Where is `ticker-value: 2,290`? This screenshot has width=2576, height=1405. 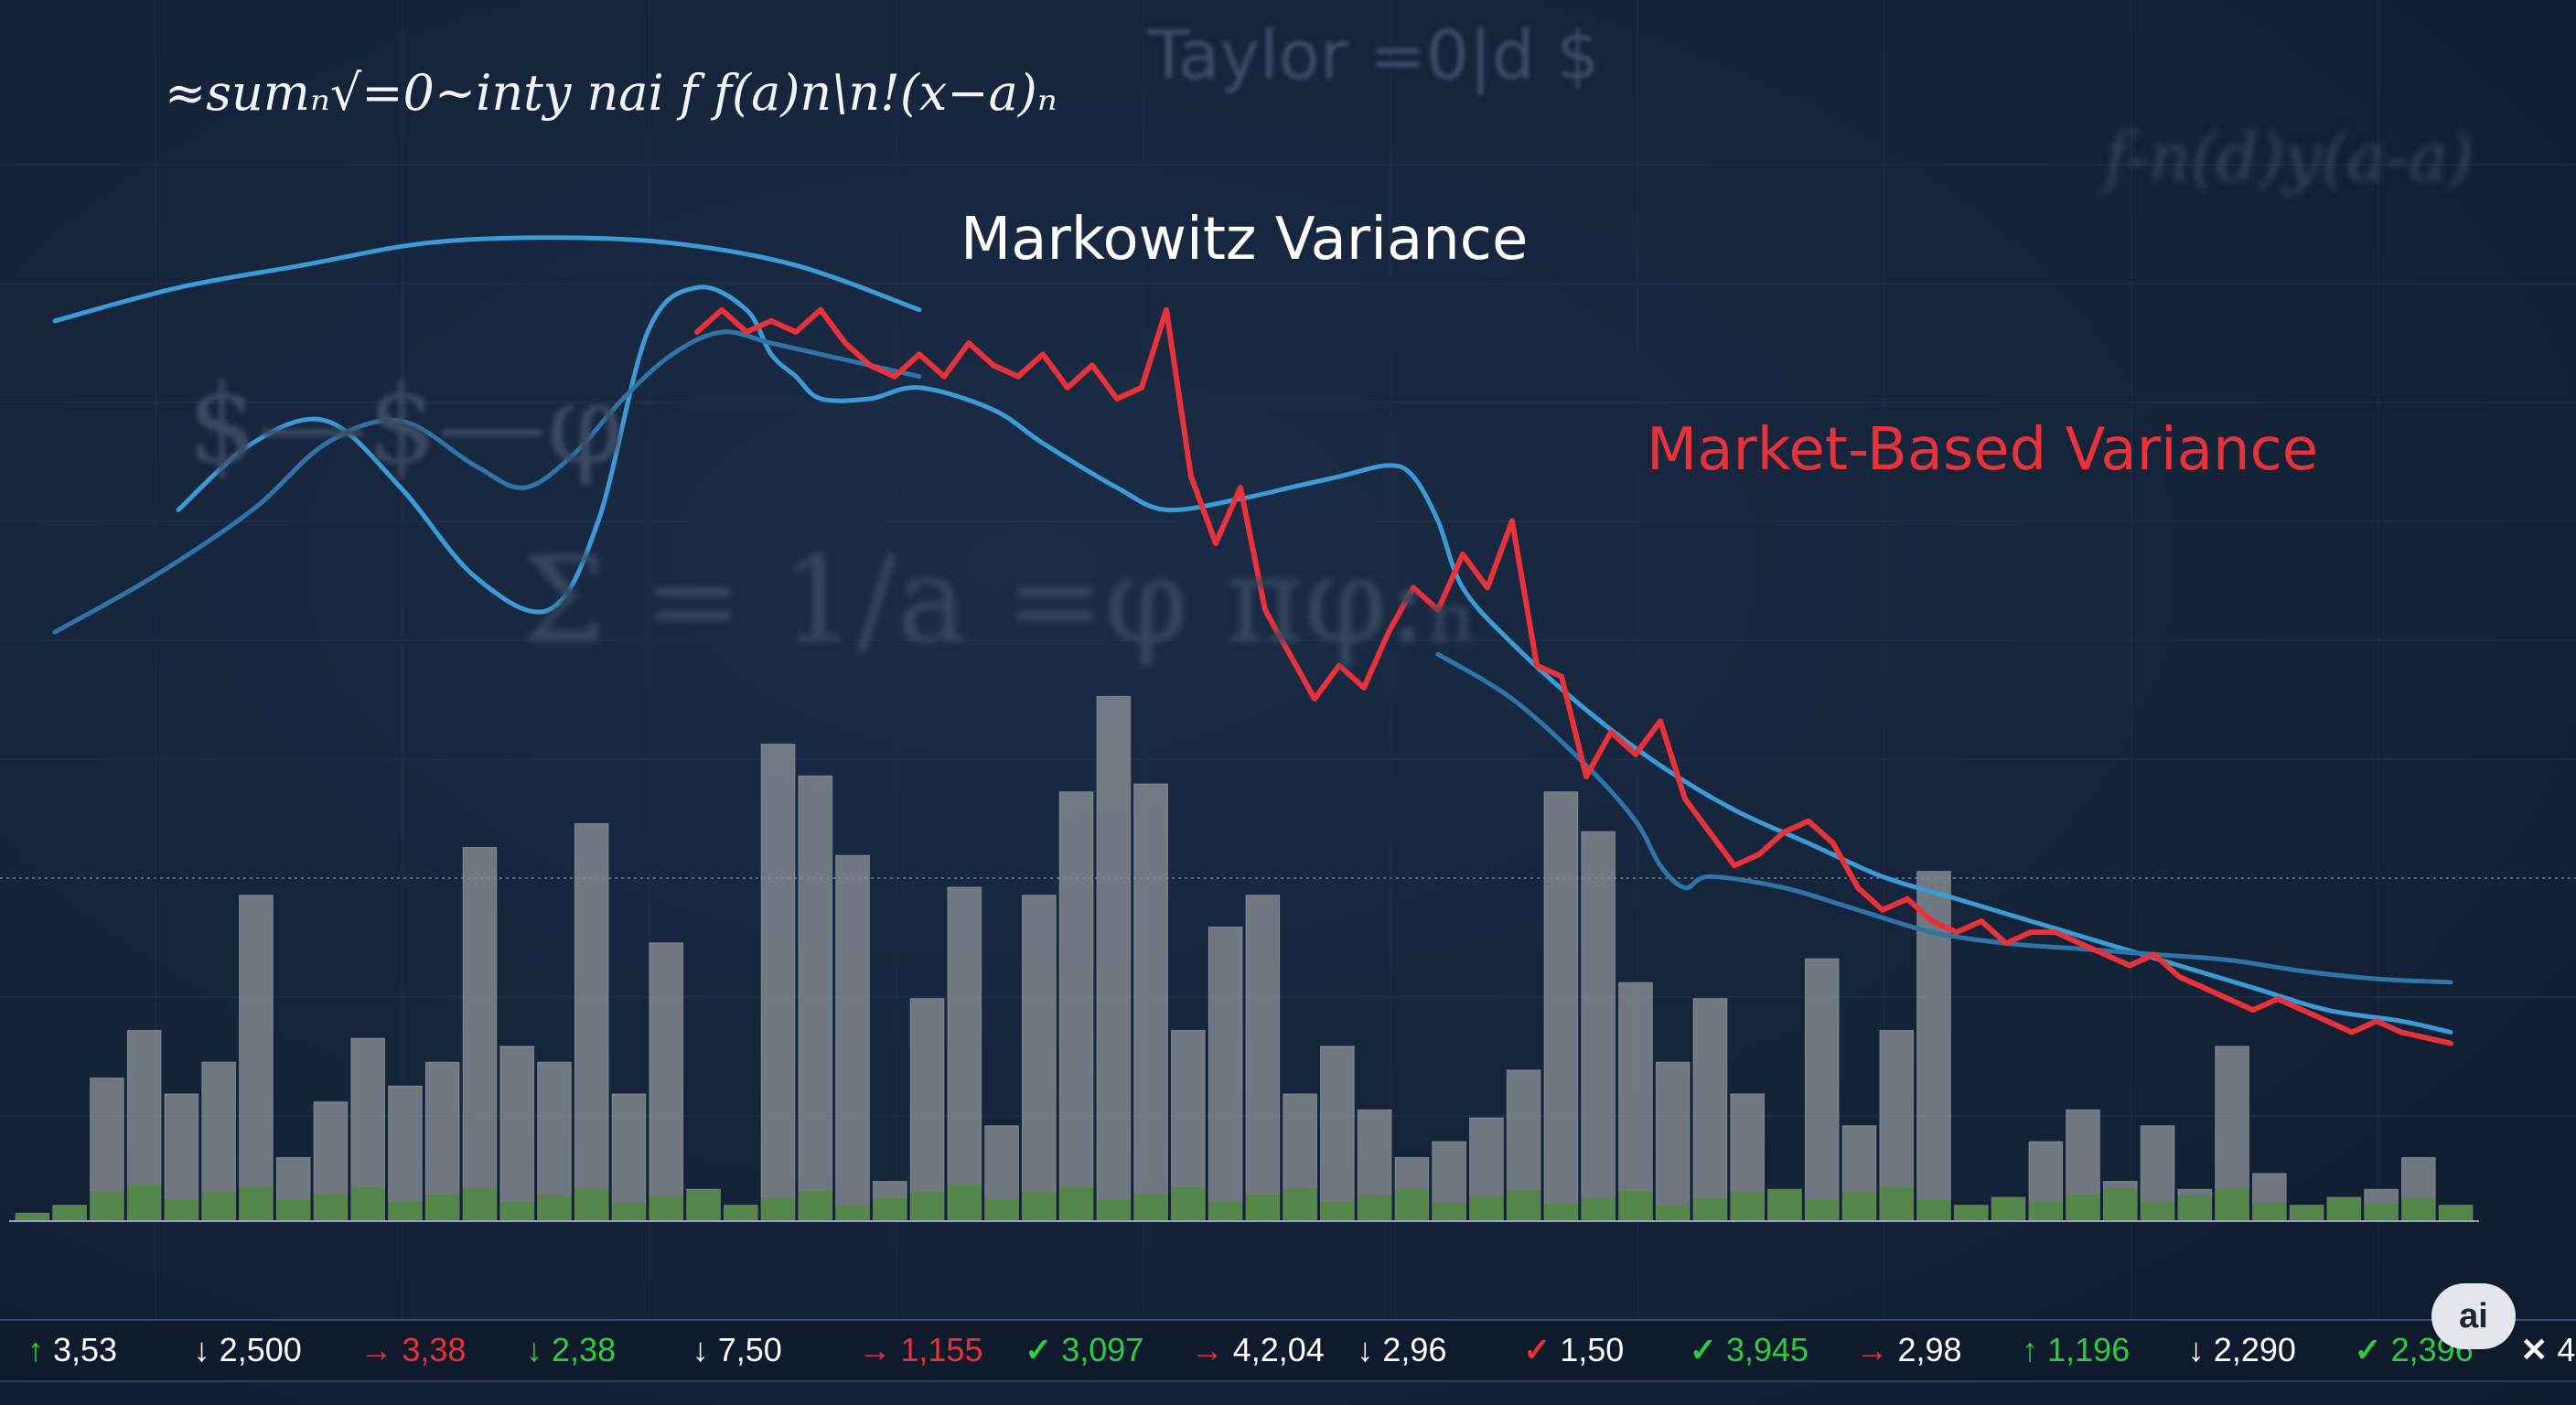
ticker-value: 2,290 is located at coordinates (2254, 1350).